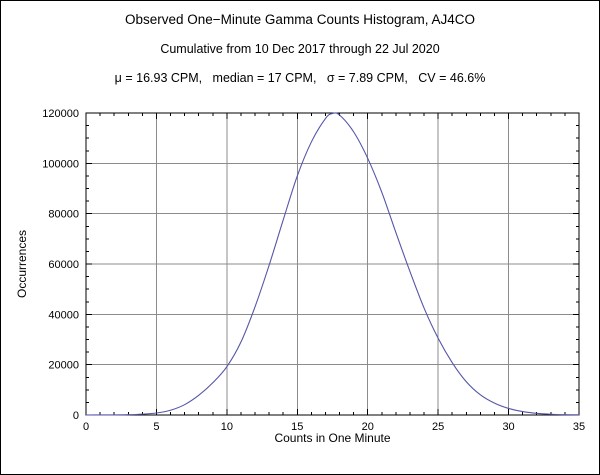  I want to click on x-tick-label: 0, so click(86, 427).